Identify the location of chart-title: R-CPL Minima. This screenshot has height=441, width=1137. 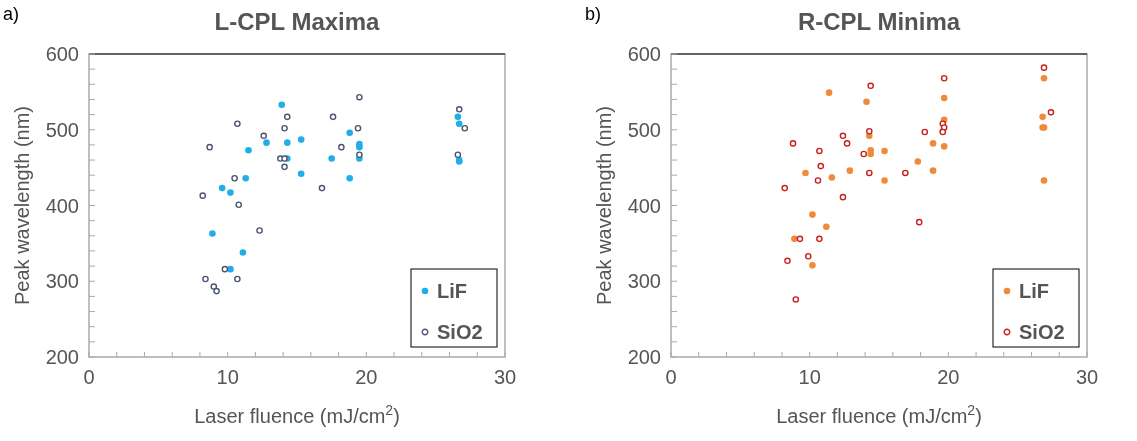
(879, 21).